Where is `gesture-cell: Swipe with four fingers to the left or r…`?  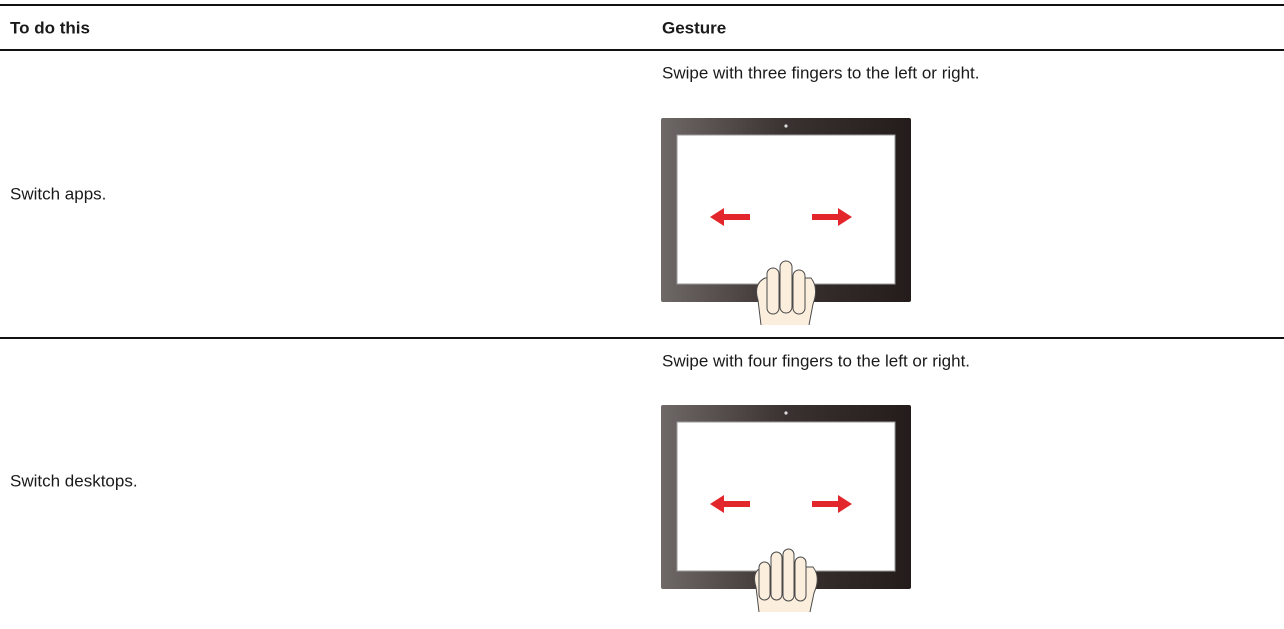
gesture-cell: Swipe with four fingers to the left or r… is located at coordinates (816, 360).